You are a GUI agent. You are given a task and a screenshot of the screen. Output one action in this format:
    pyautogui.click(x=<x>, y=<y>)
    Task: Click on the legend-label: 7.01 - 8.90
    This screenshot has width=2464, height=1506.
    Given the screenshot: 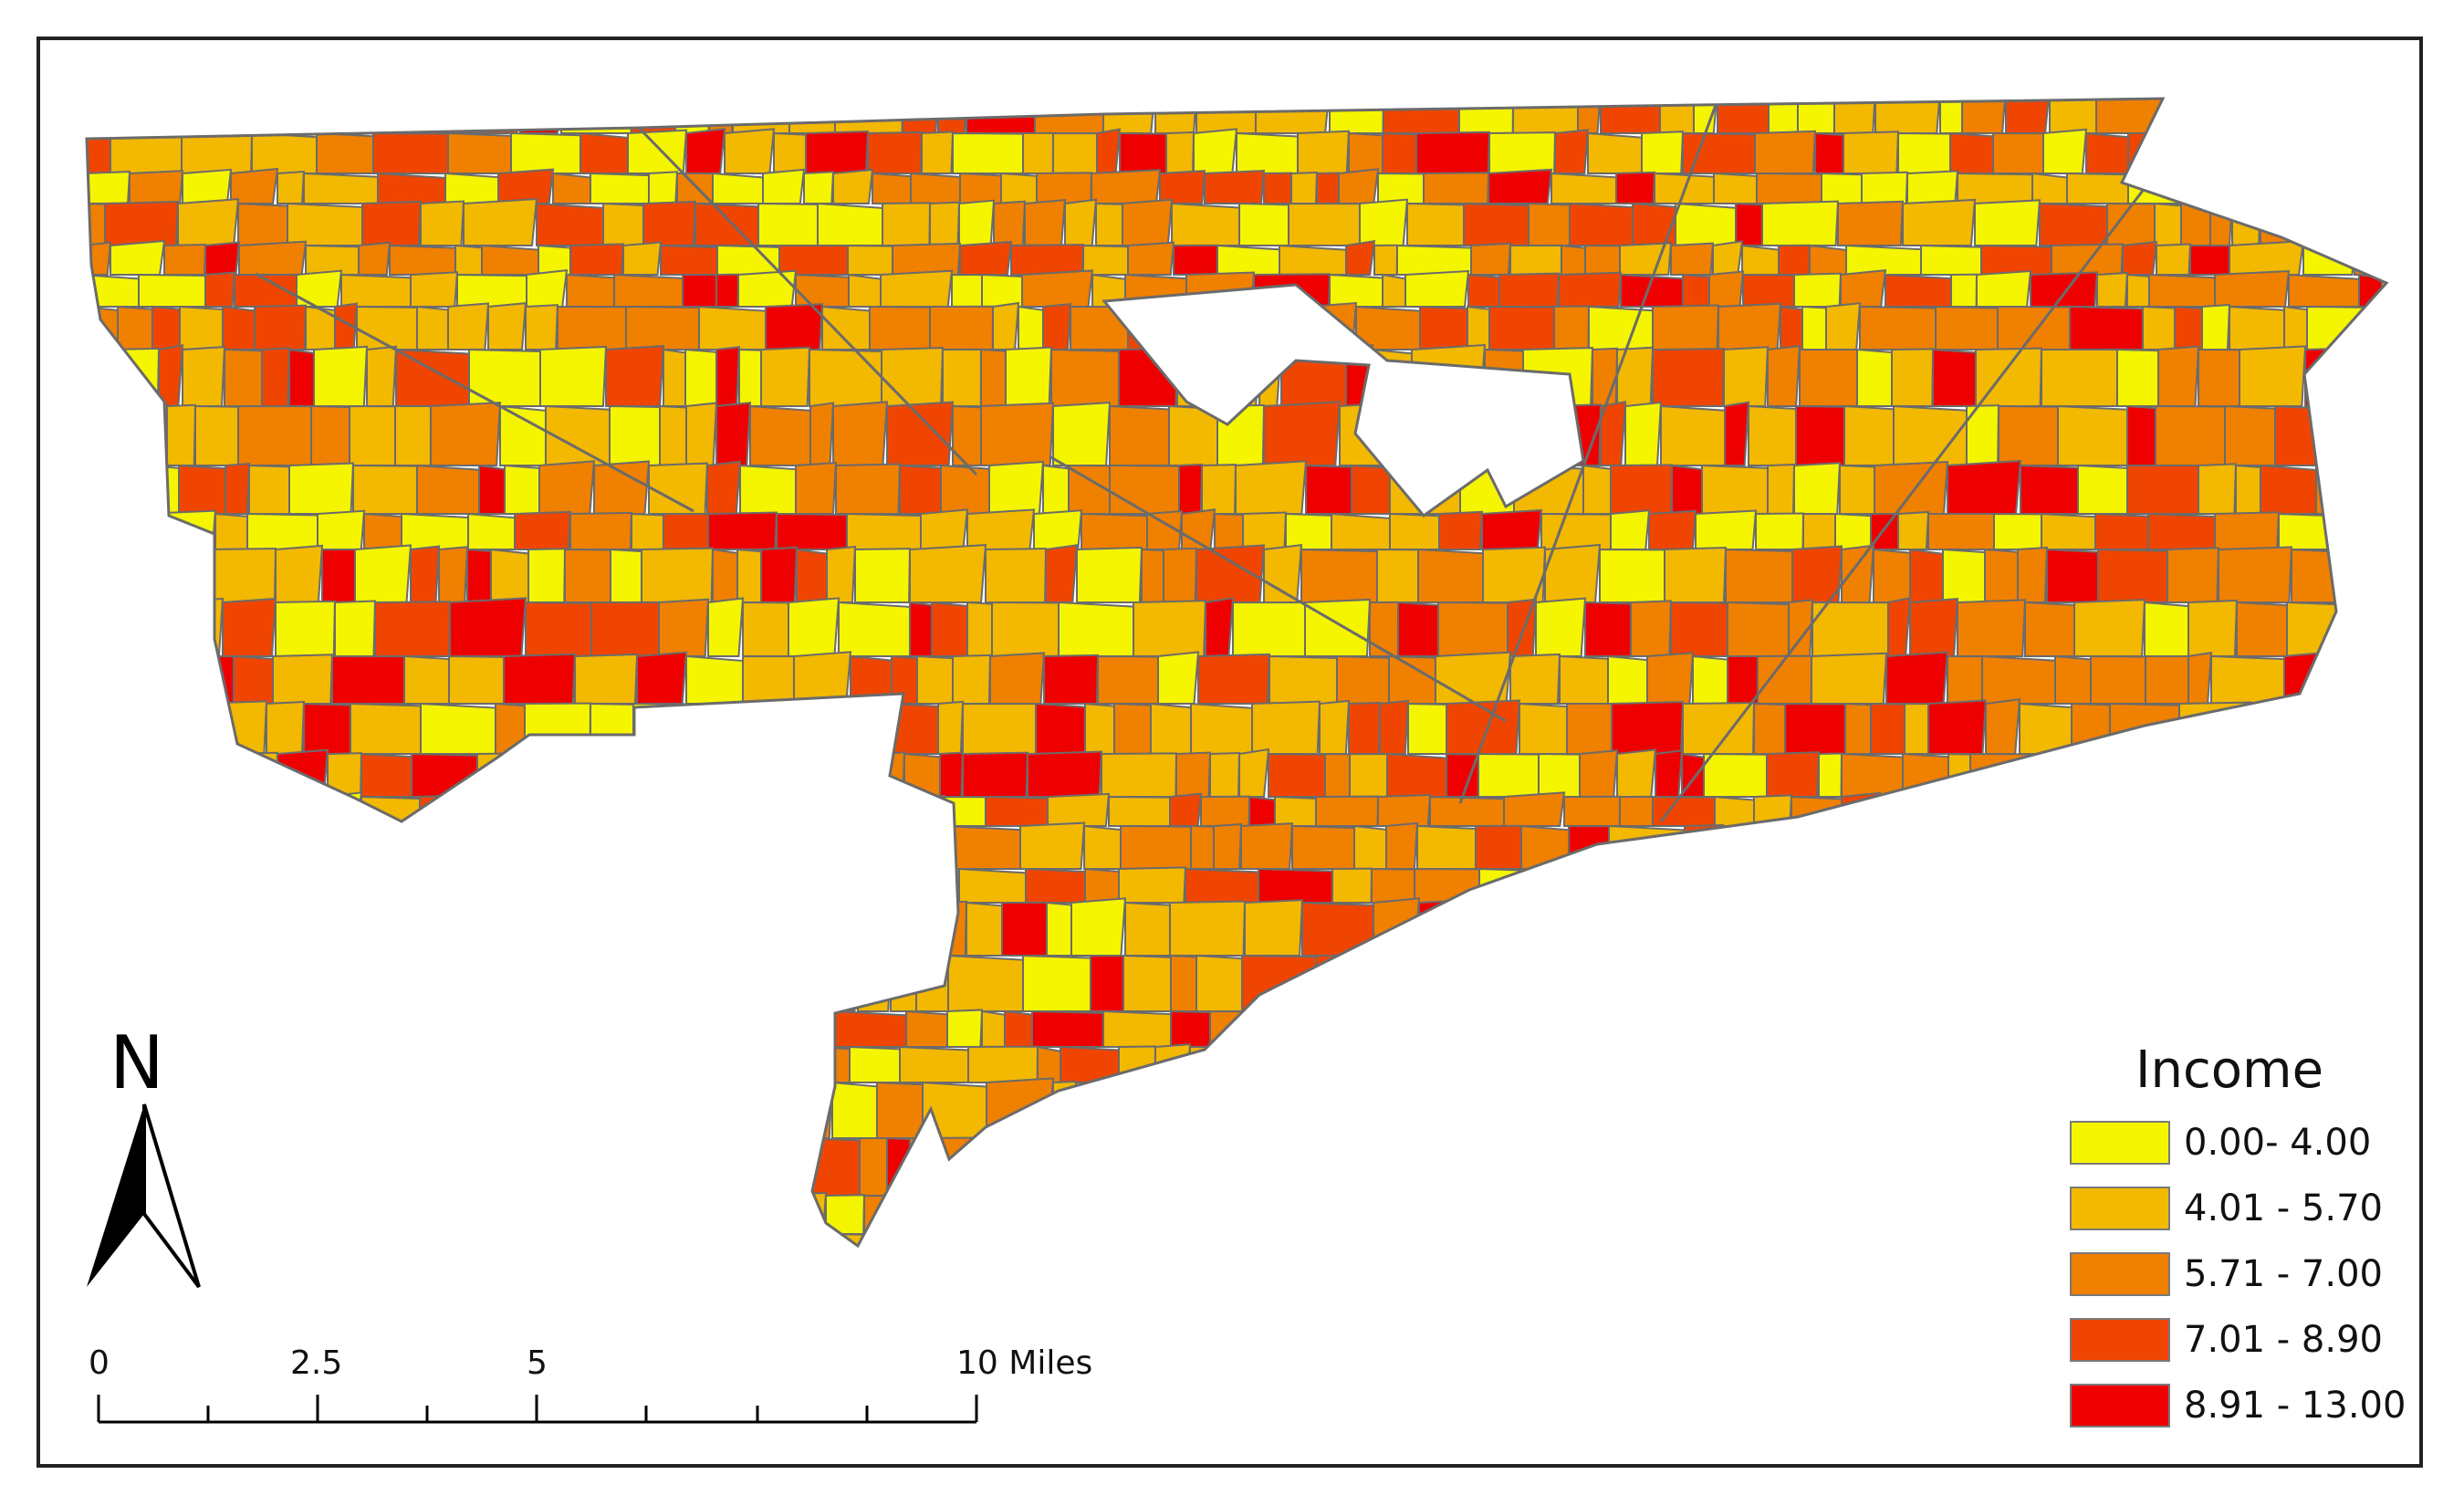 What is the action you would take?
    pyautogui.click(x=2283, y=1340)
    